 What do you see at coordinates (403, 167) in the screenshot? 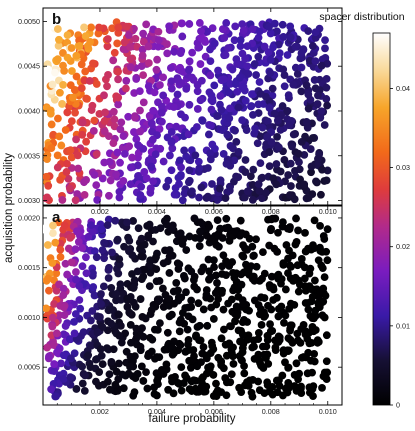
I see `colorbar-tick-label: 0.03` at bounding box center [403, 167].